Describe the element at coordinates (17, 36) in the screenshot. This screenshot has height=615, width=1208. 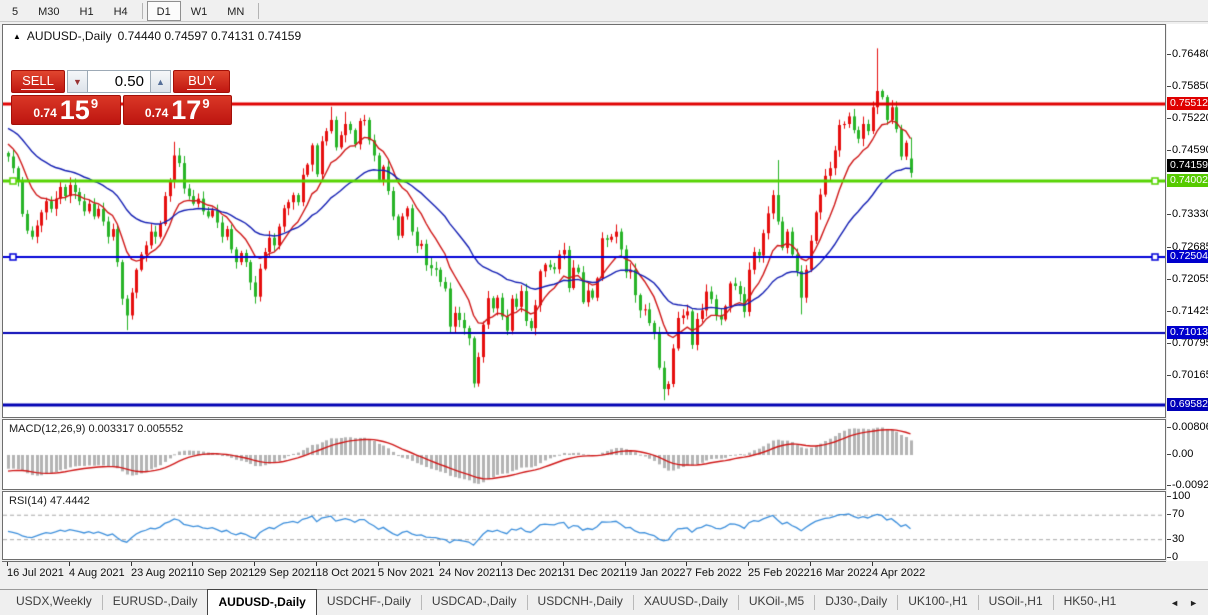
I see `collapse-panel-icon: ▲` at that location.